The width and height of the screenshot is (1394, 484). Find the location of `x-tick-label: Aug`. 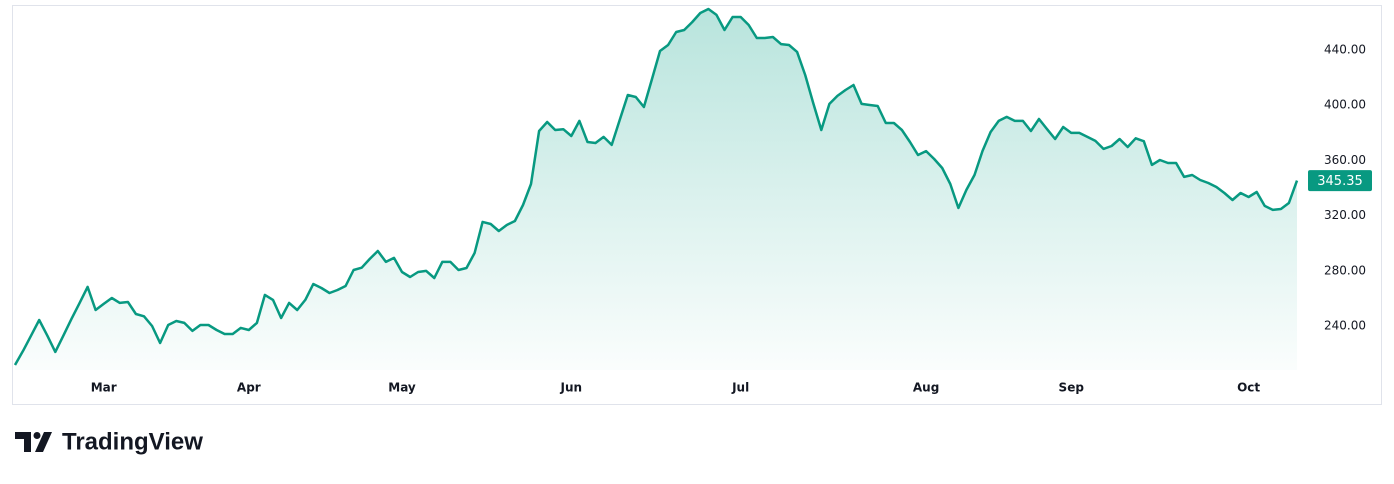

x-tick-label: Aug is located at coordinates (926, 388).